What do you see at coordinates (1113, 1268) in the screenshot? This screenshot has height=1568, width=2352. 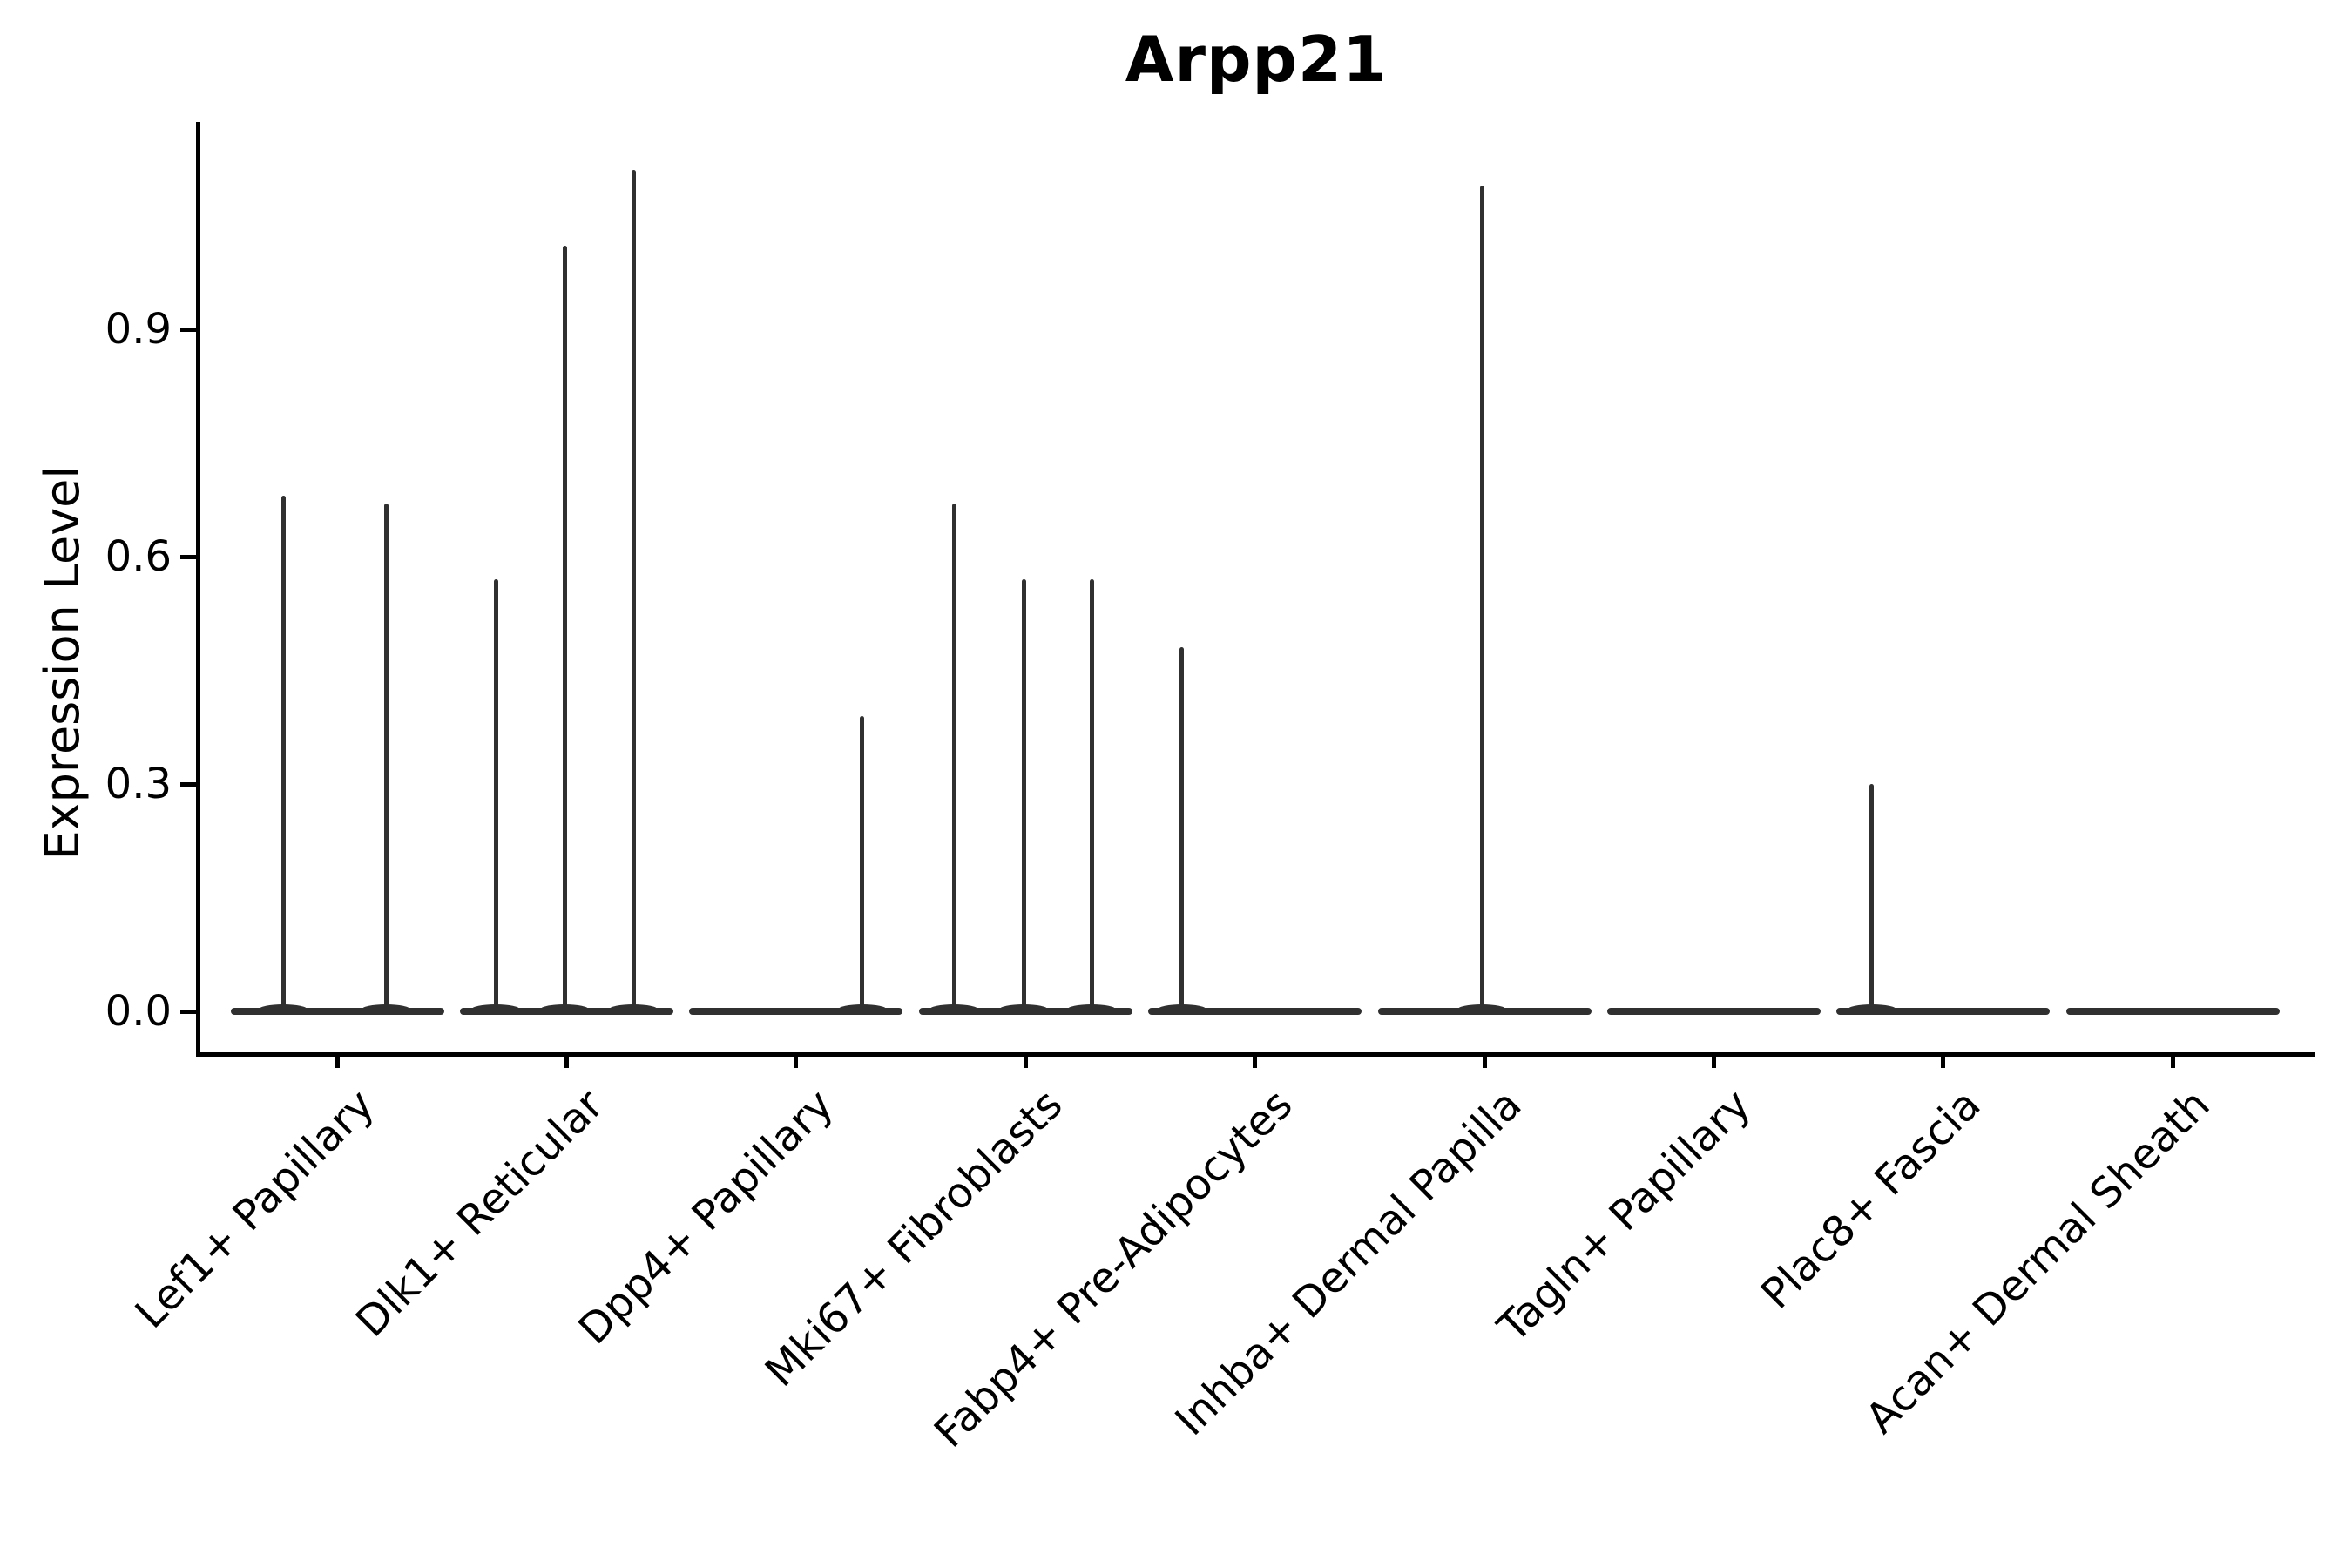 I see `x-tick-label: Fabp4+ Pre-Adipocytes` at bounding box center [1113, 1268].